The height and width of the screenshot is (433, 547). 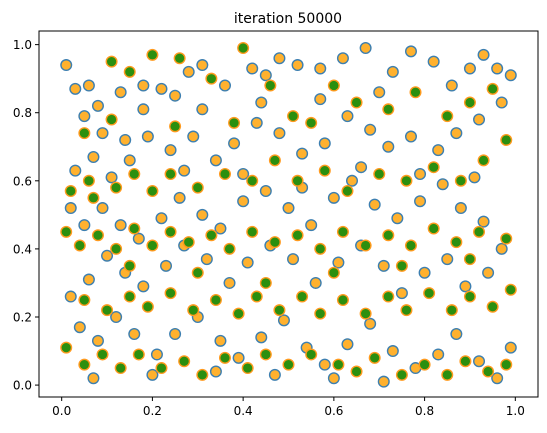 I want to click on y-tick-label: 0.6, so click(x=22, y=181).